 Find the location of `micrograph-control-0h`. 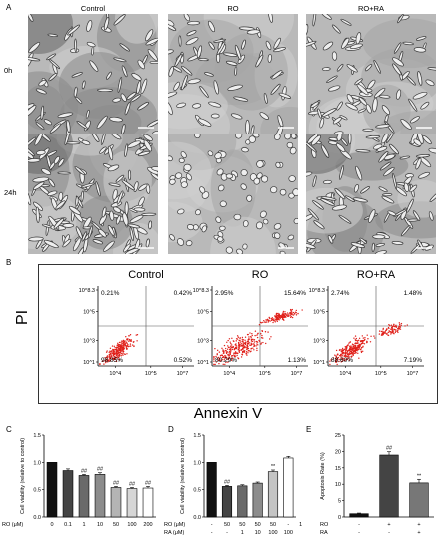

micrograph-control-0h is located at coordinates (93, 74).